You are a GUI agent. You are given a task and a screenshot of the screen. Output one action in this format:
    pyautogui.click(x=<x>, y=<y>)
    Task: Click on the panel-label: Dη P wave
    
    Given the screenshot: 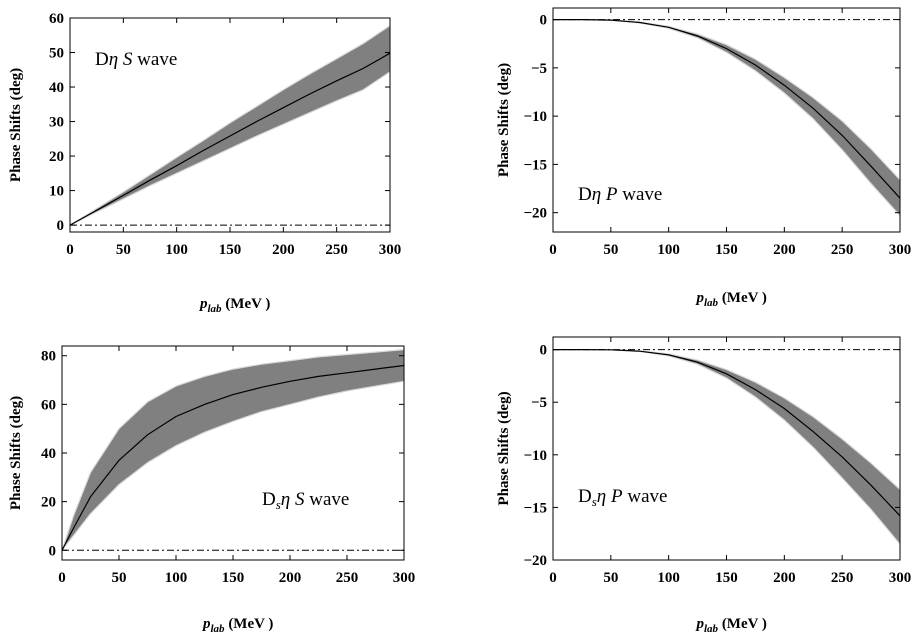 What is the action you would take?
    pyautogui.click(x=620, y=194)
    